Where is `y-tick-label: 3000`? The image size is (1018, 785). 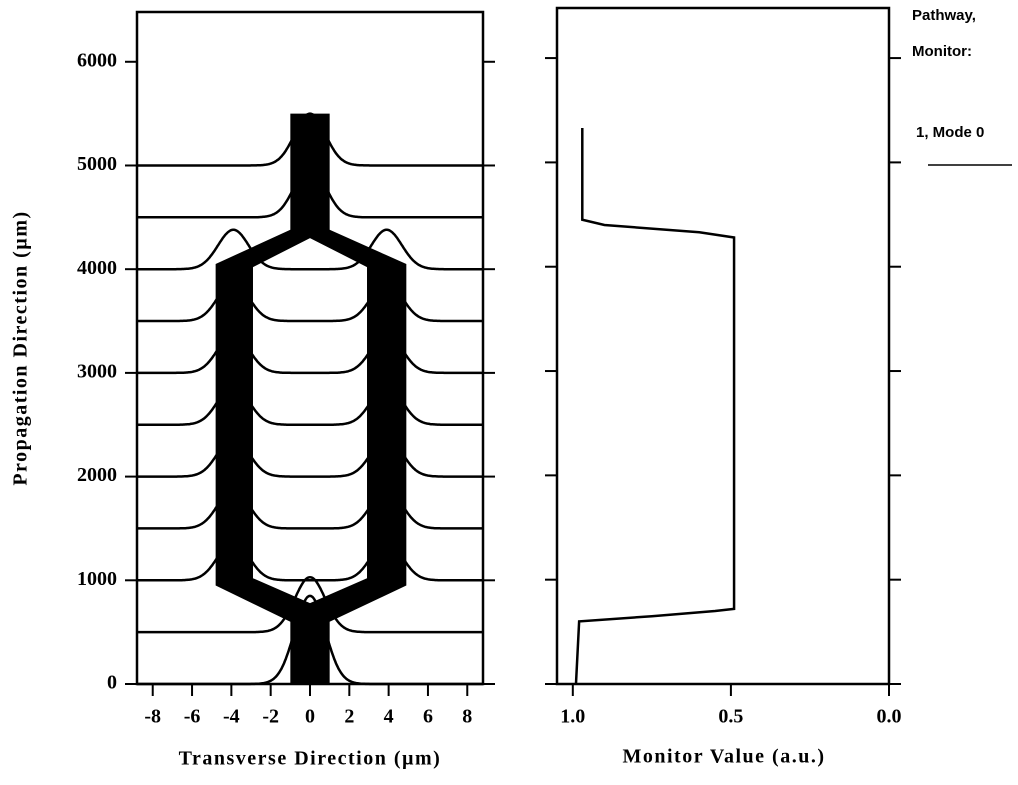
y-tick-label: 3000 is located at coordinates (97, 371).